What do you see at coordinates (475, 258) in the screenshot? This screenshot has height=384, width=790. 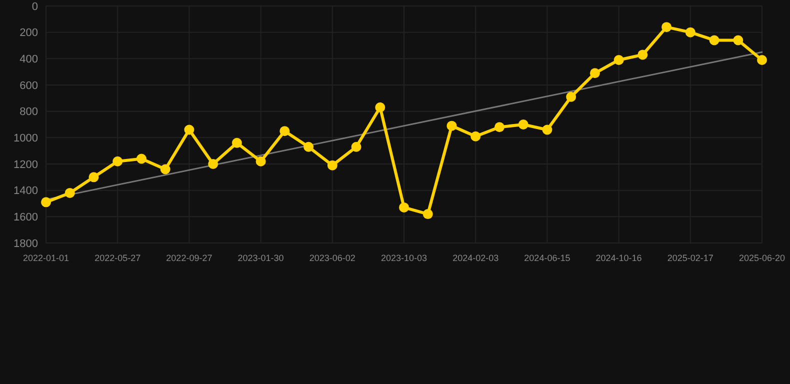 I see `x-tick-label: 2024-02-03` at bounding box center [475, 258].